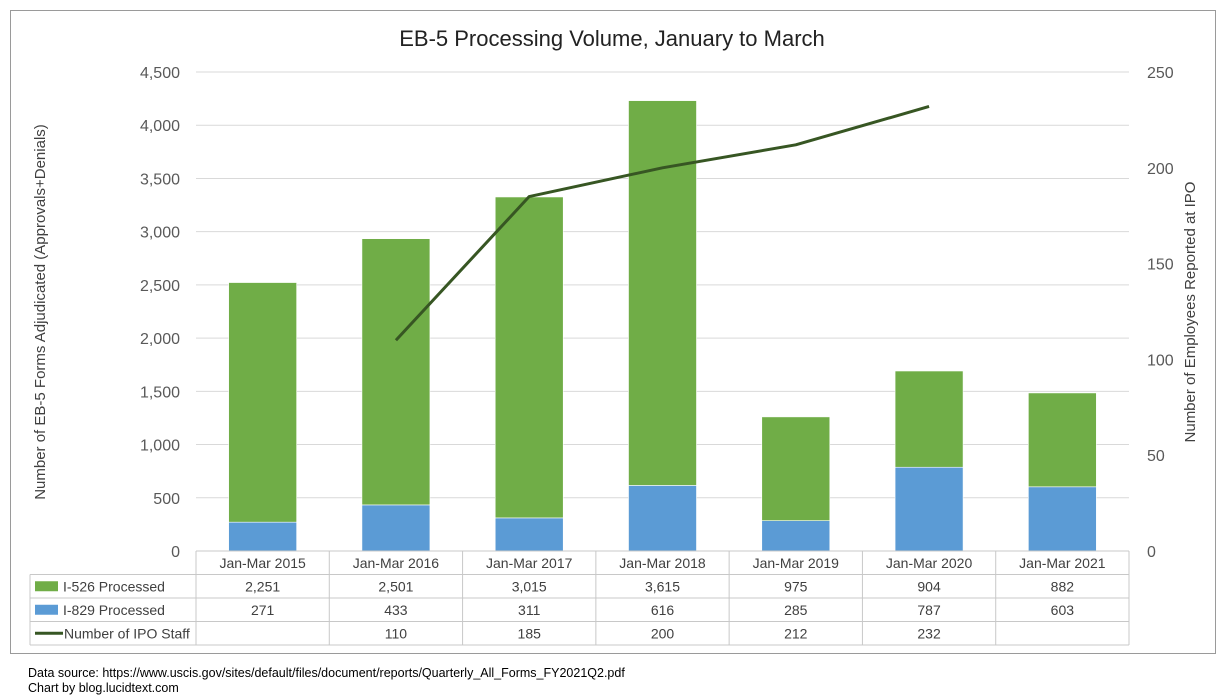 Image resolution: width=1224 pixels, height=700 pixels. Describe the element at coordinates (1160, 265) in the screenshot. I see `y2-tick-label: 150` at that location.